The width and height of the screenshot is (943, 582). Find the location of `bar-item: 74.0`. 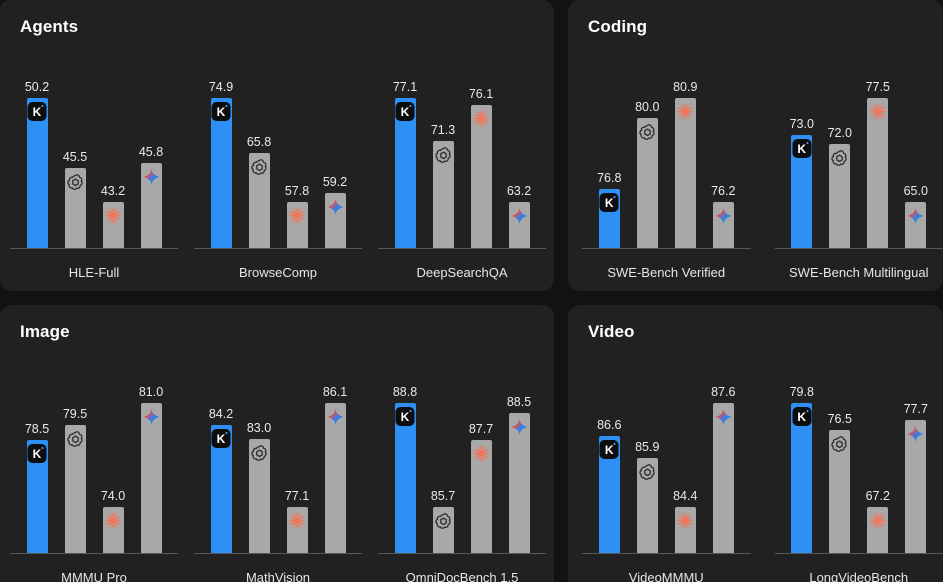

bar-item: 74.0 is located at coordinates (113, 521).